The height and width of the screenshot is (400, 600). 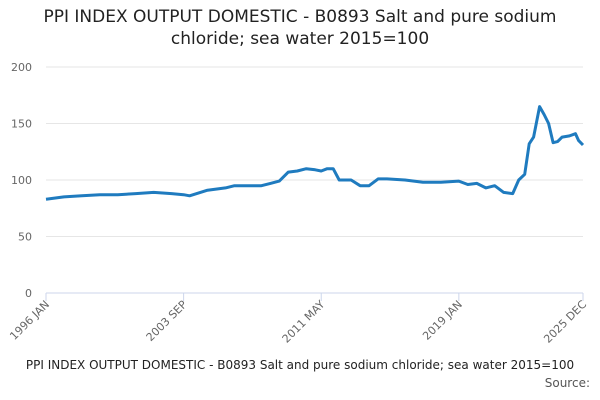 What do you see at coordinates (21, 124) in the screenshot?
I see `y-tick-label: 150` at bounding box center [21, 124].